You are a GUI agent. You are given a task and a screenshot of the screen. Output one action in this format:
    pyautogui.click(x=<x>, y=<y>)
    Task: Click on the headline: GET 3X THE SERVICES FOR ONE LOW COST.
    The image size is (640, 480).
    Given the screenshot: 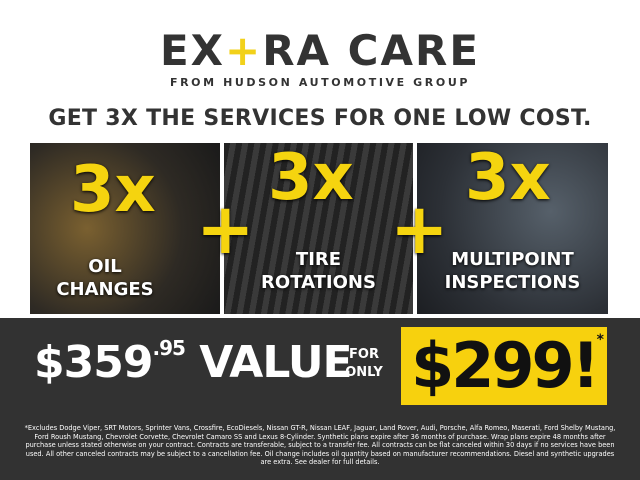 What is the action you would take?
    pyautogui.click(x=320, y=118)
    